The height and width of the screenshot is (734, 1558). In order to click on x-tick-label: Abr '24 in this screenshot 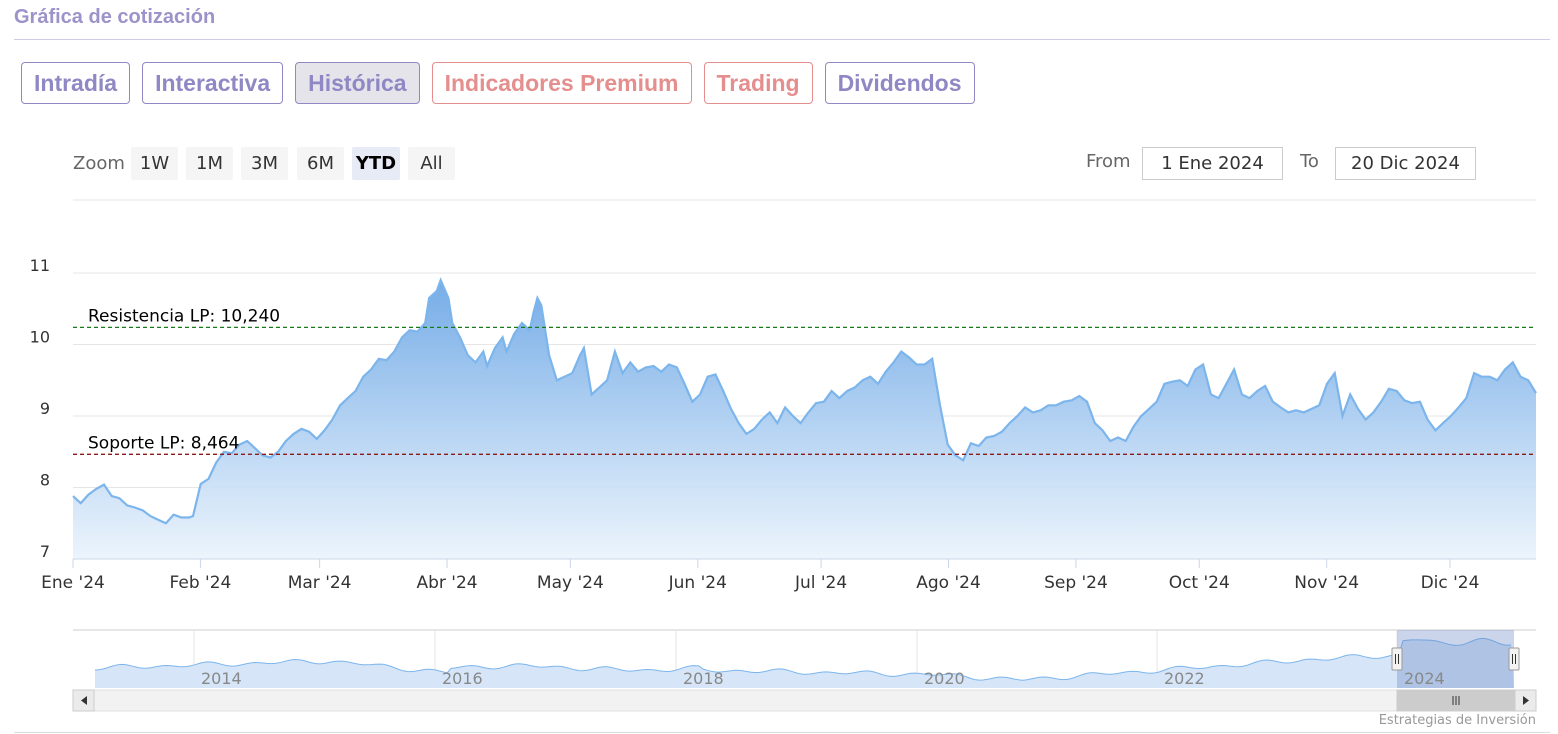, I will do `click(446, 583)`.